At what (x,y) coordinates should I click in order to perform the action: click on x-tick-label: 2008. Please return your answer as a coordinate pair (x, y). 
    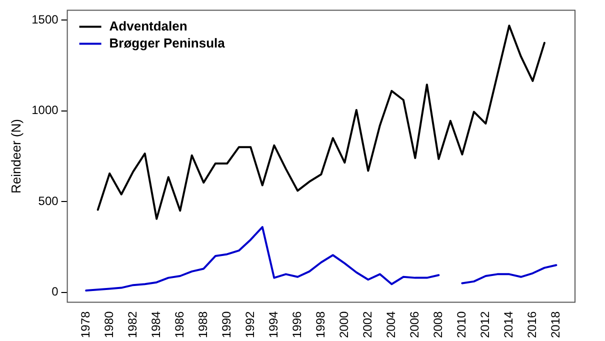
    Looking at the image, I should click on (437, 324).